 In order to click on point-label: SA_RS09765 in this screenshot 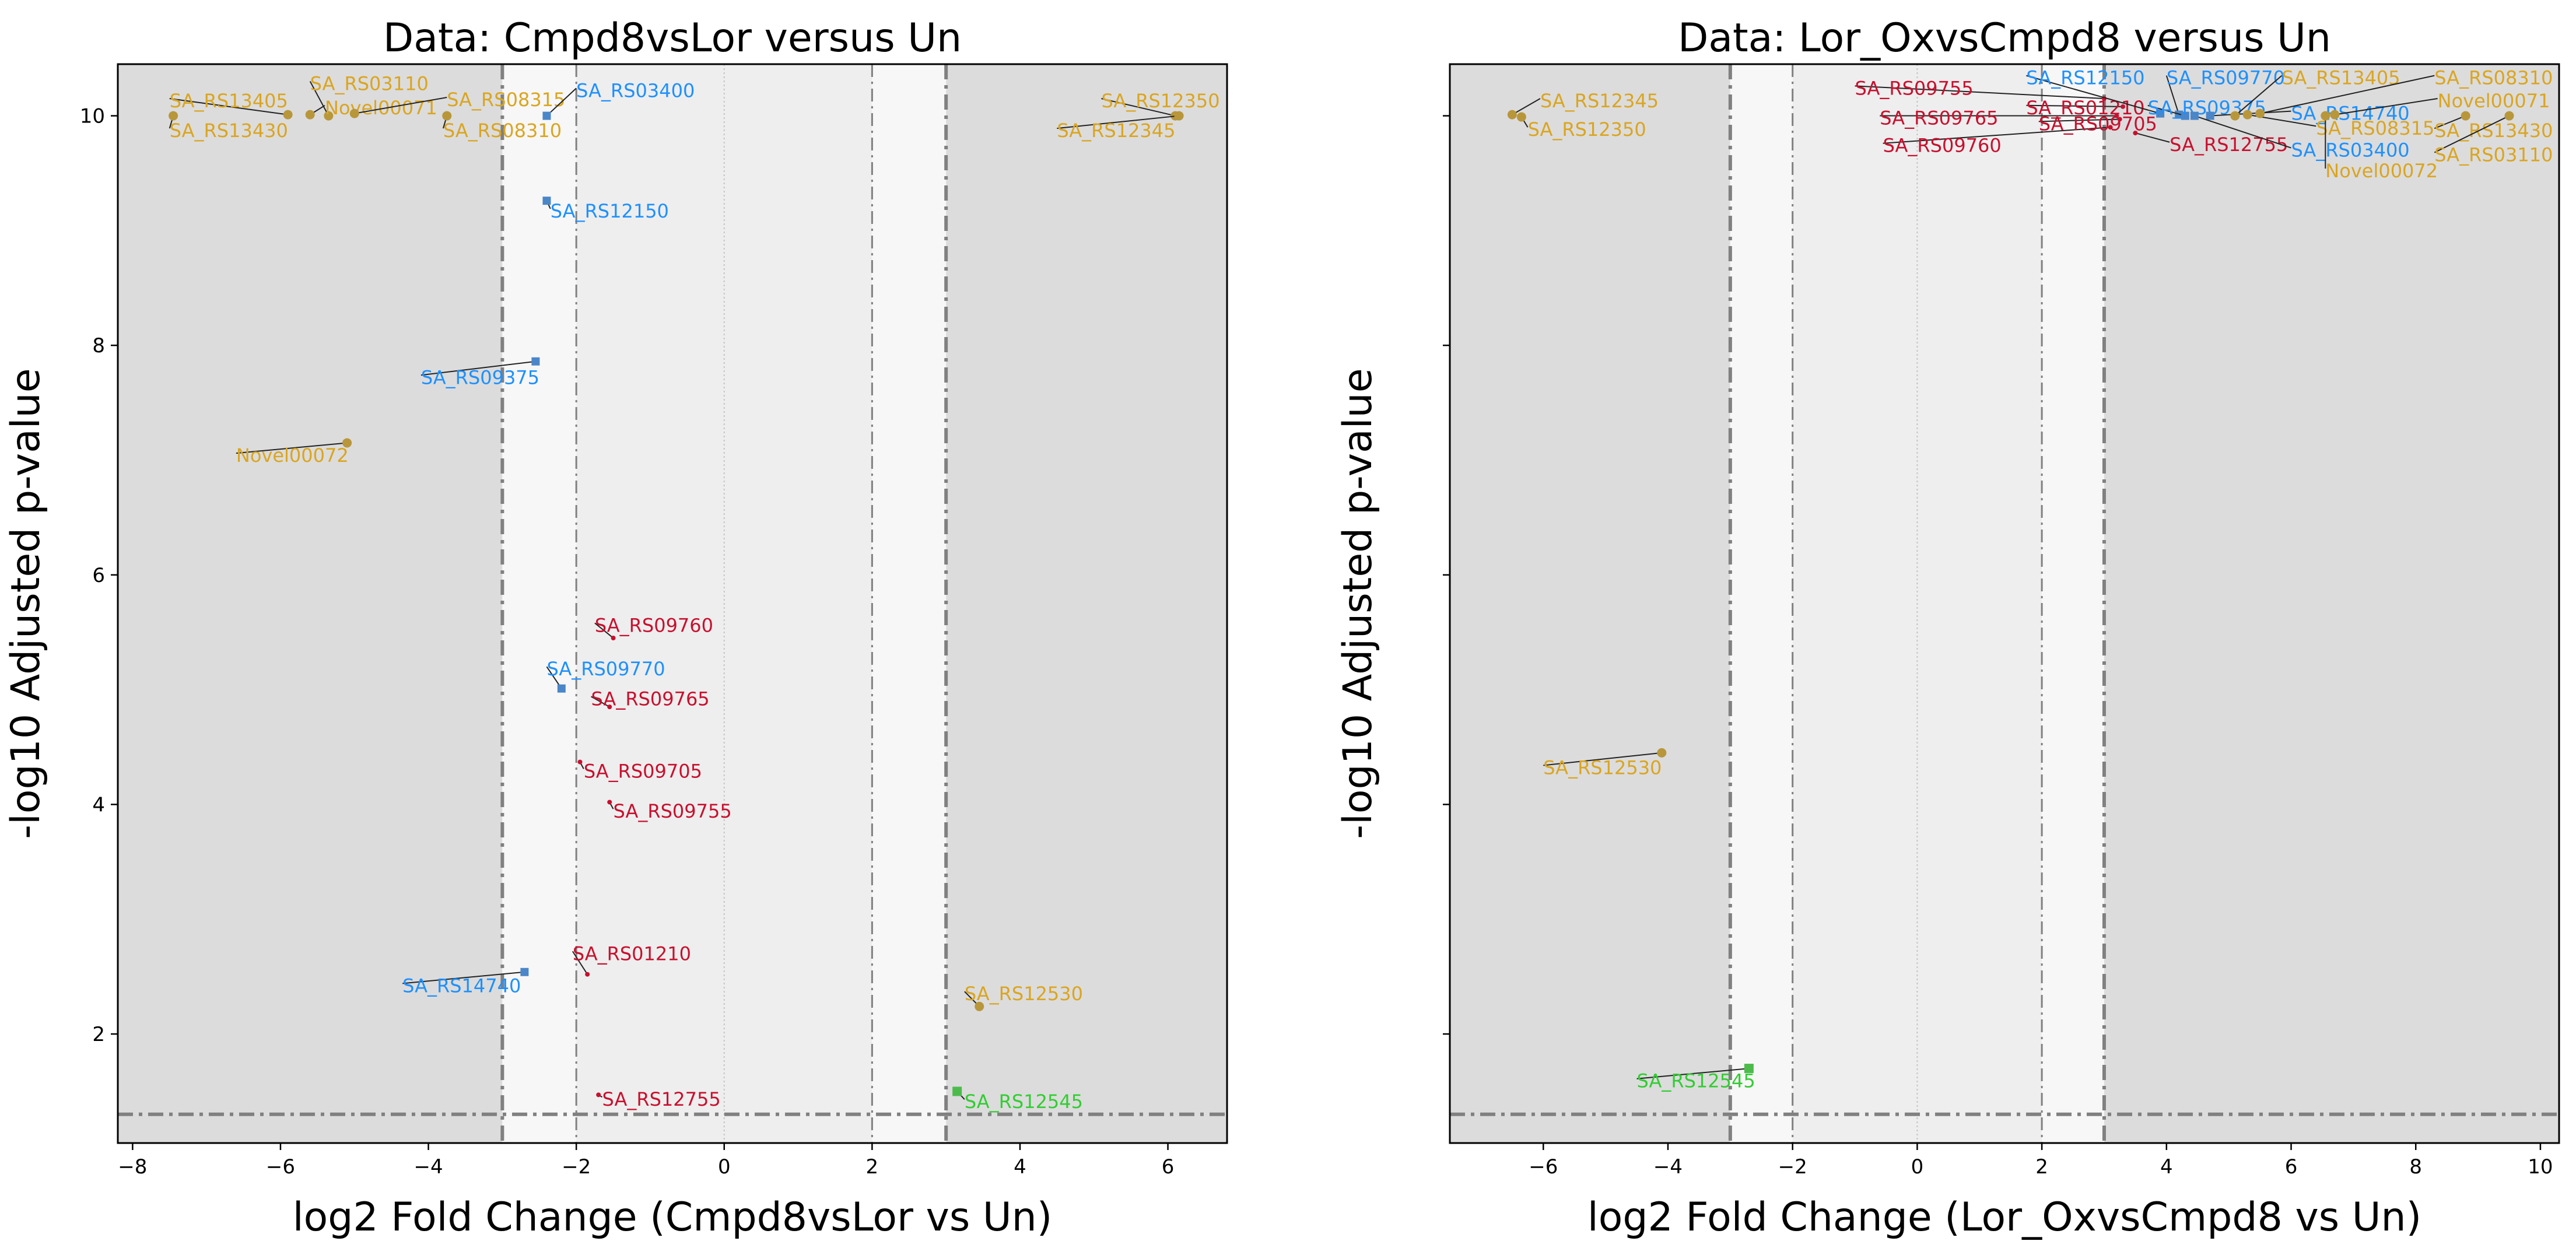, I will do `click(1939, 118)`.